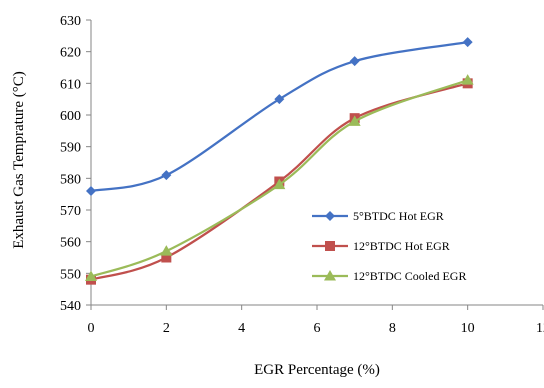 The image size is (544, 388). I want to click on y-tick-label: 600, so click(70, 116).